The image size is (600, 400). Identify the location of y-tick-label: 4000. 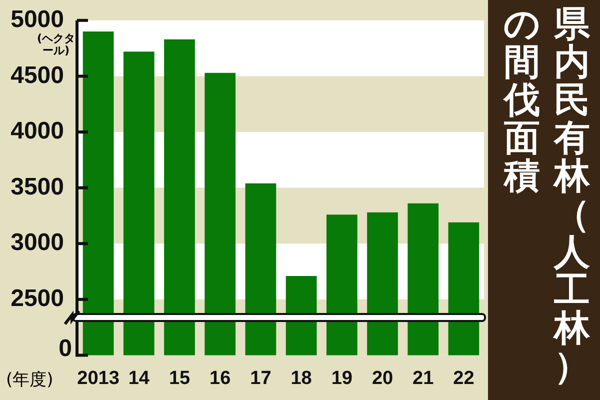
(37, 131).